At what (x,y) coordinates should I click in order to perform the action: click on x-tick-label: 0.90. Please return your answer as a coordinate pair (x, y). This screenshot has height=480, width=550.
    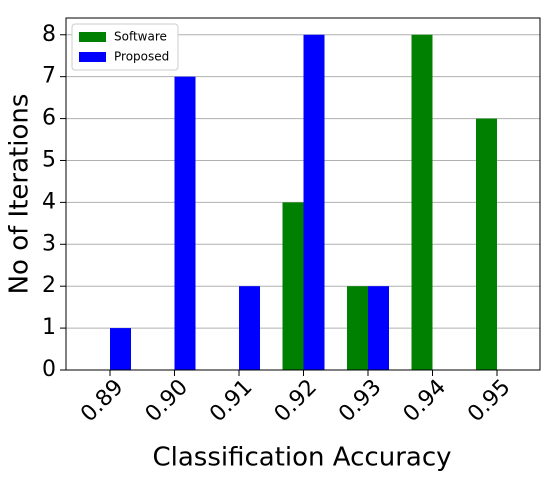
    Looking at the image, I should click on (167, 401).